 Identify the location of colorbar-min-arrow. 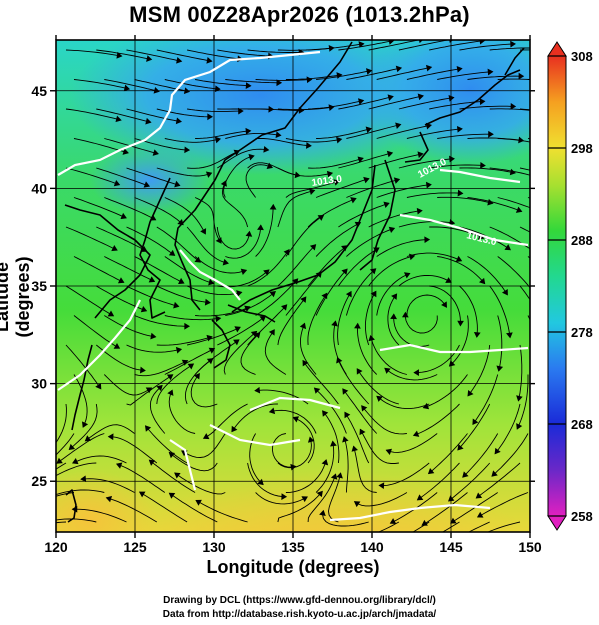
(557, 523).